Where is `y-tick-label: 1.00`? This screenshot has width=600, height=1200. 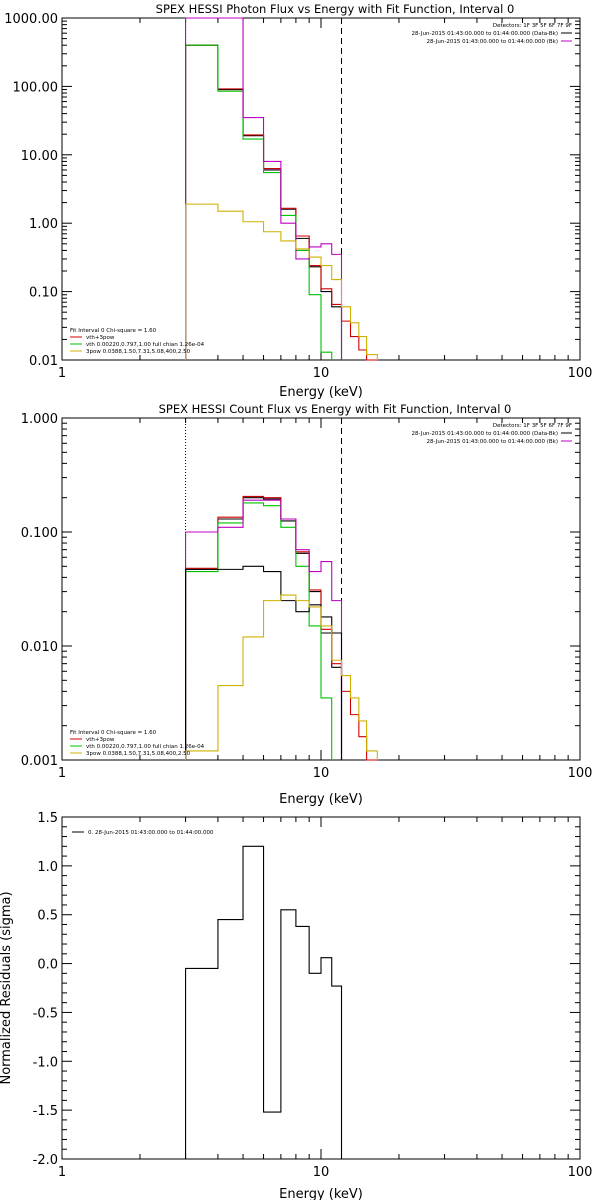
y-tick-label: 1.00 is located at coordinates (43, 224).